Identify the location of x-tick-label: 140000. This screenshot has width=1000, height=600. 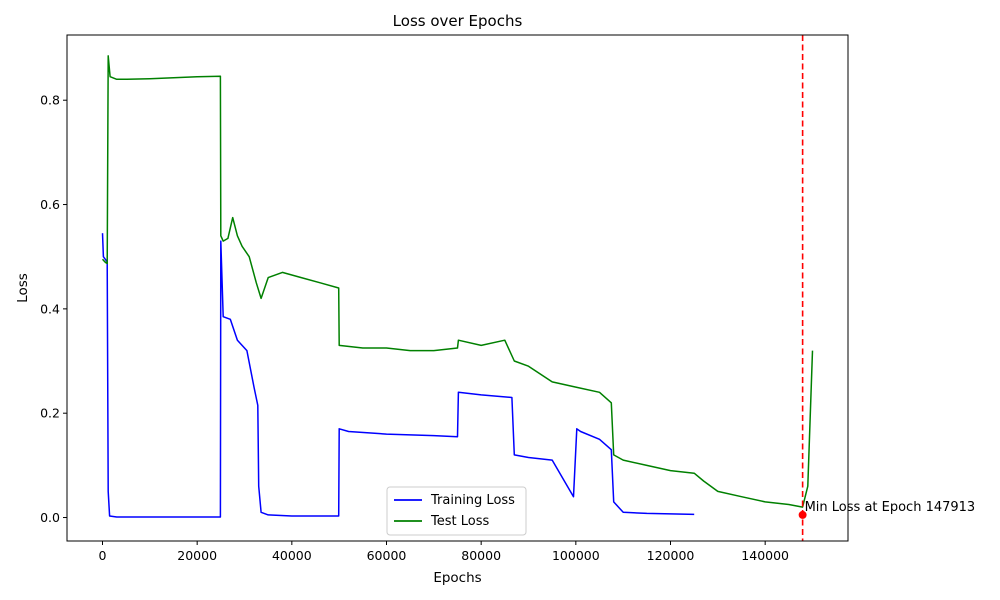
(765, 555).